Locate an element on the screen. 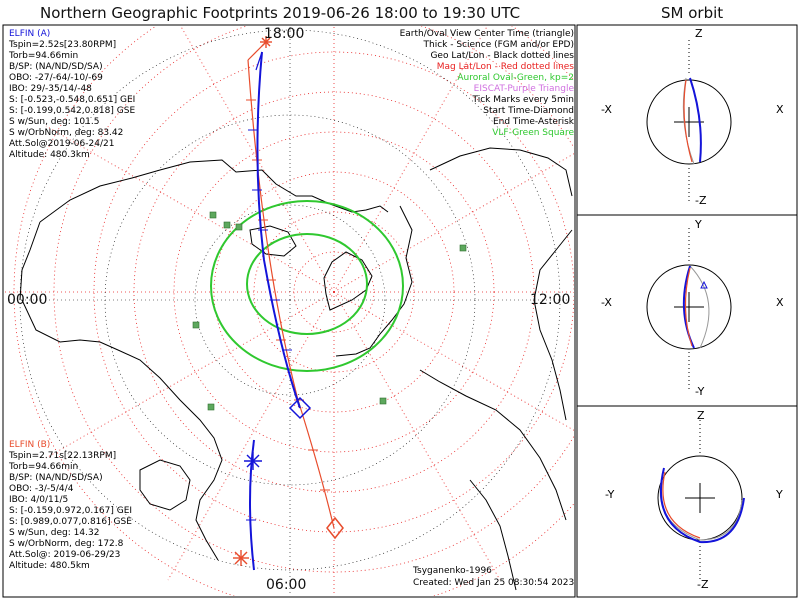 Image resolution: width=800 pixels, height=600 pixels. legend-item: Earth/Oval View Center Time (triangle) is located at coordinates (486, 34).